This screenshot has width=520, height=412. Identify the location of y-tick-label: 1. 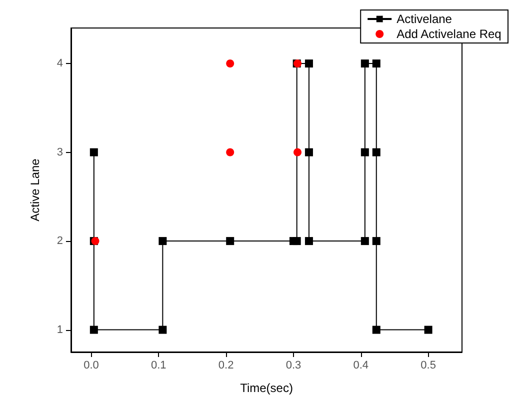
(59, 330).